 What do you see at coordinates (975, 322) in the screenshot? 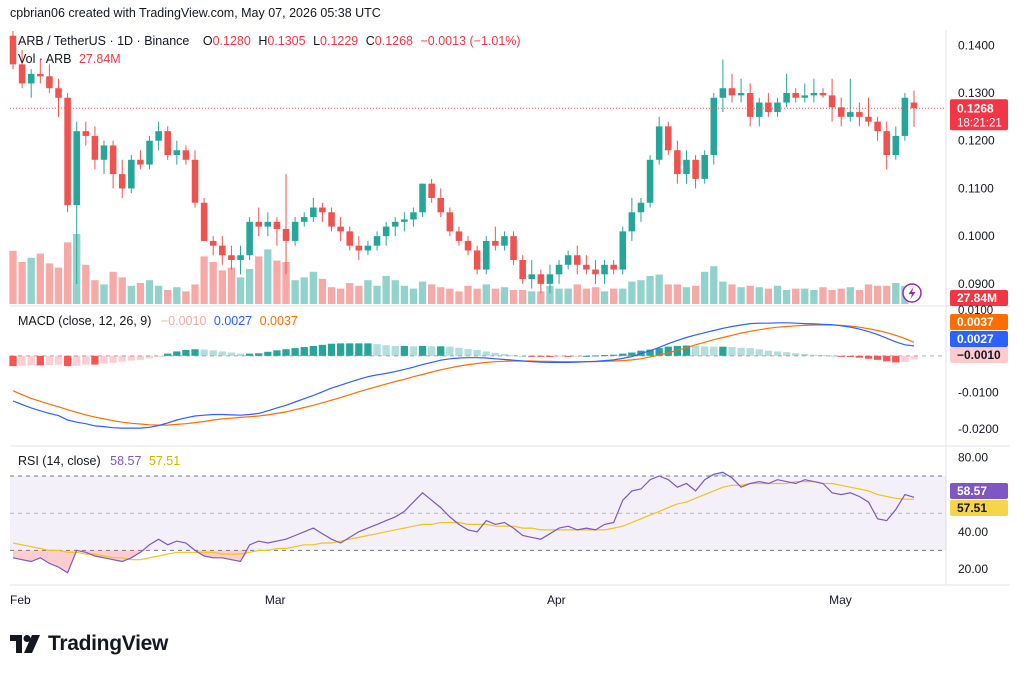
I see `macd-signal-tag: 0.0037` at bounding box center [975, 322].